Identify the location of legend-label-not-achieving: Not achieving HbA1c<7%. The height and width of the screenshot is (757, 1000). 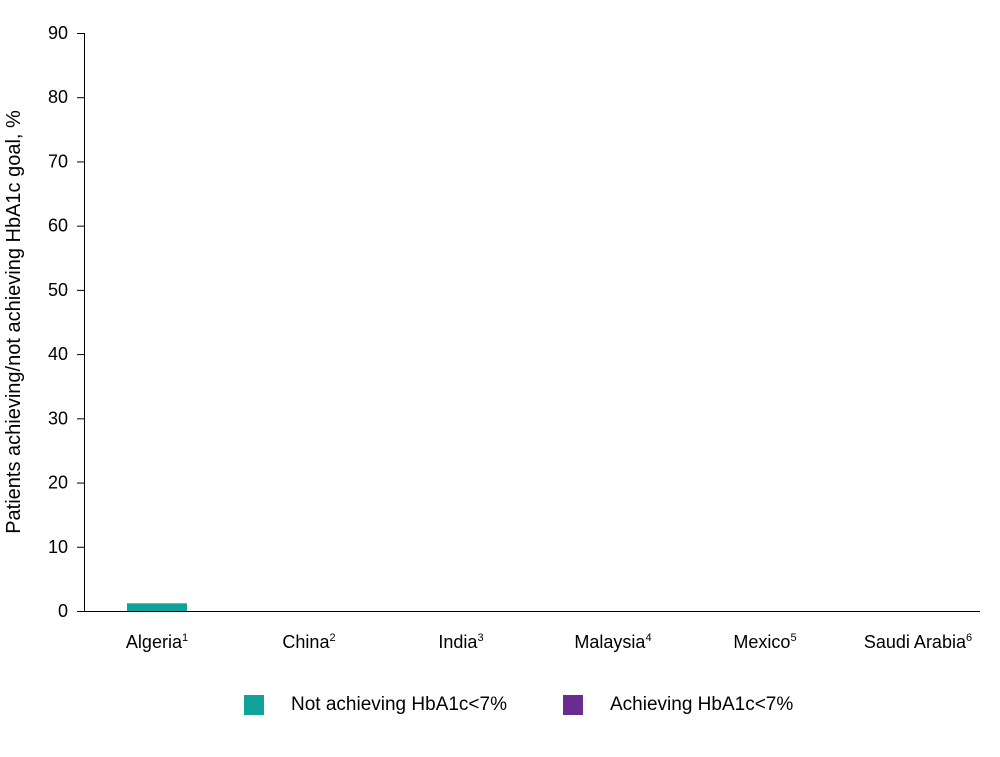
(399, 704).